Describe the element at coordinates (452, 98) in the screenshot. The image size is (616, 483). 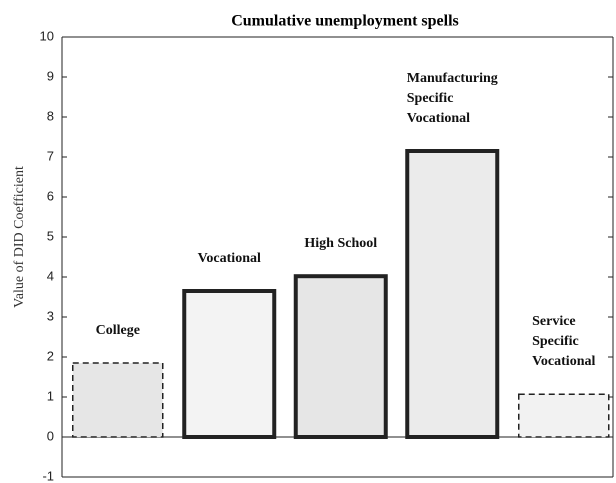
I see `category-label: Manufacturing Specific Vocational` at that location.